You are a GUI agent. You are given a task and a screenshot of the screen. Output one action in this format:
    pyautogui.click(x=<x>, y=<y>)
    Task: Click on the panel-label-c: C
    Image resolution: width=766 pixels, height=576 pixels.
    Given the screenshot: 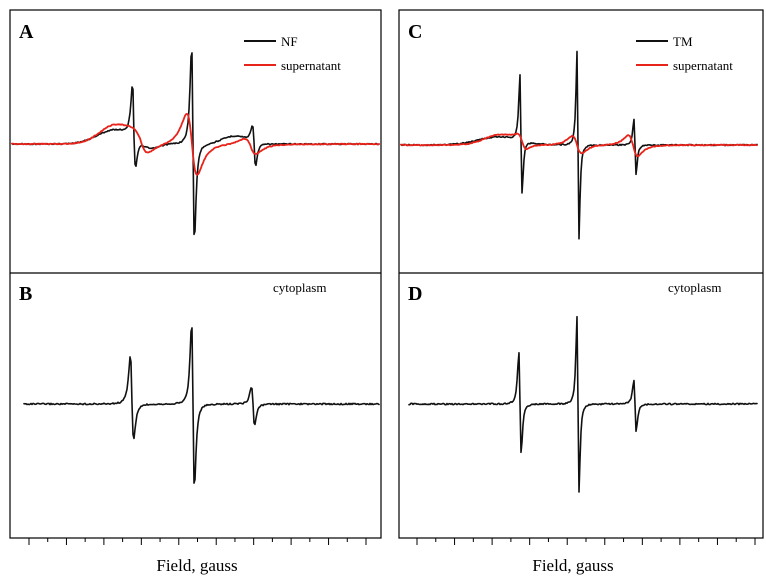 What is the action you would take?
    pyautogui.click(x=415, y=32)
    